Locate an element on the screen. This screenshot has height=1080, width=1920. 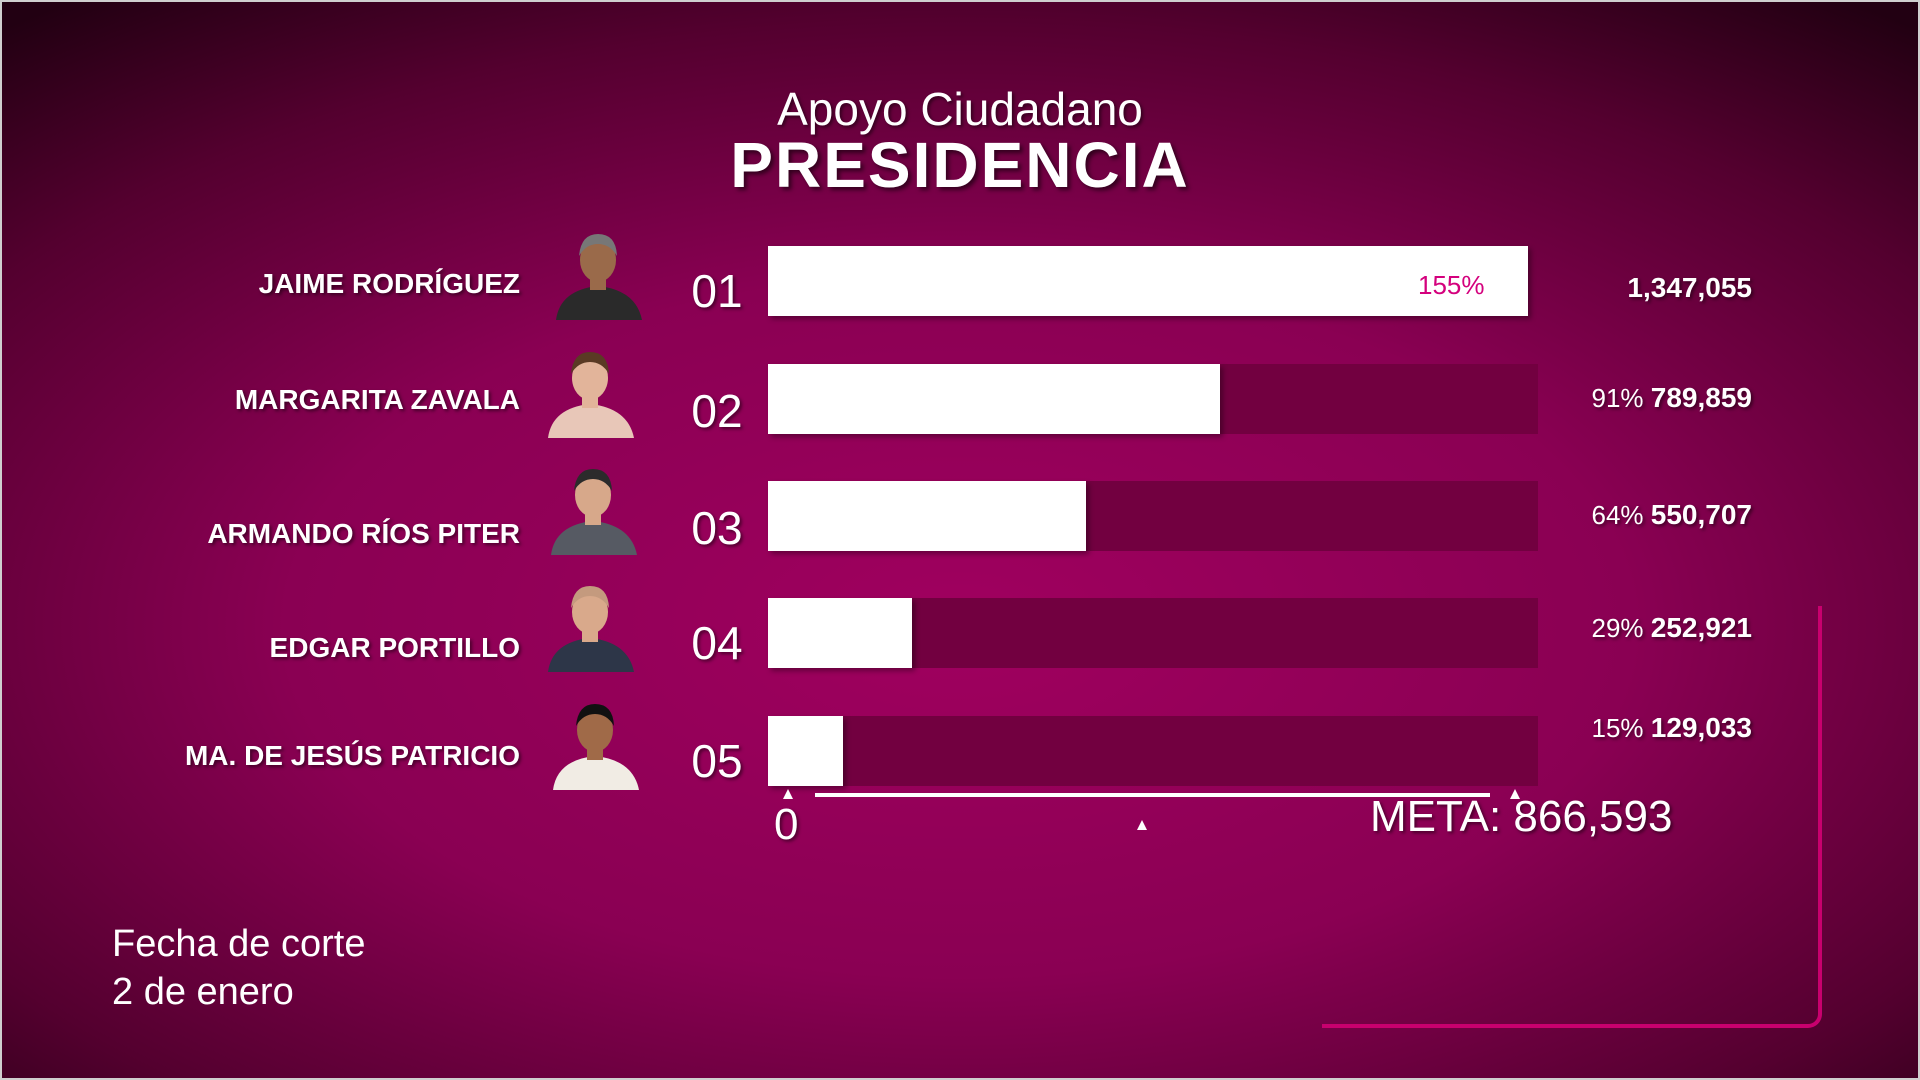
candidate-number: 05 is located at coordinates (717, 761).